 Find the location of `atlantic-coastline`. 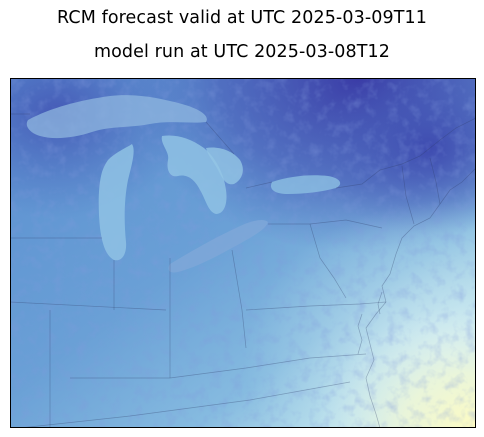

atlantic-coastline is located at coordinates (420, 297).